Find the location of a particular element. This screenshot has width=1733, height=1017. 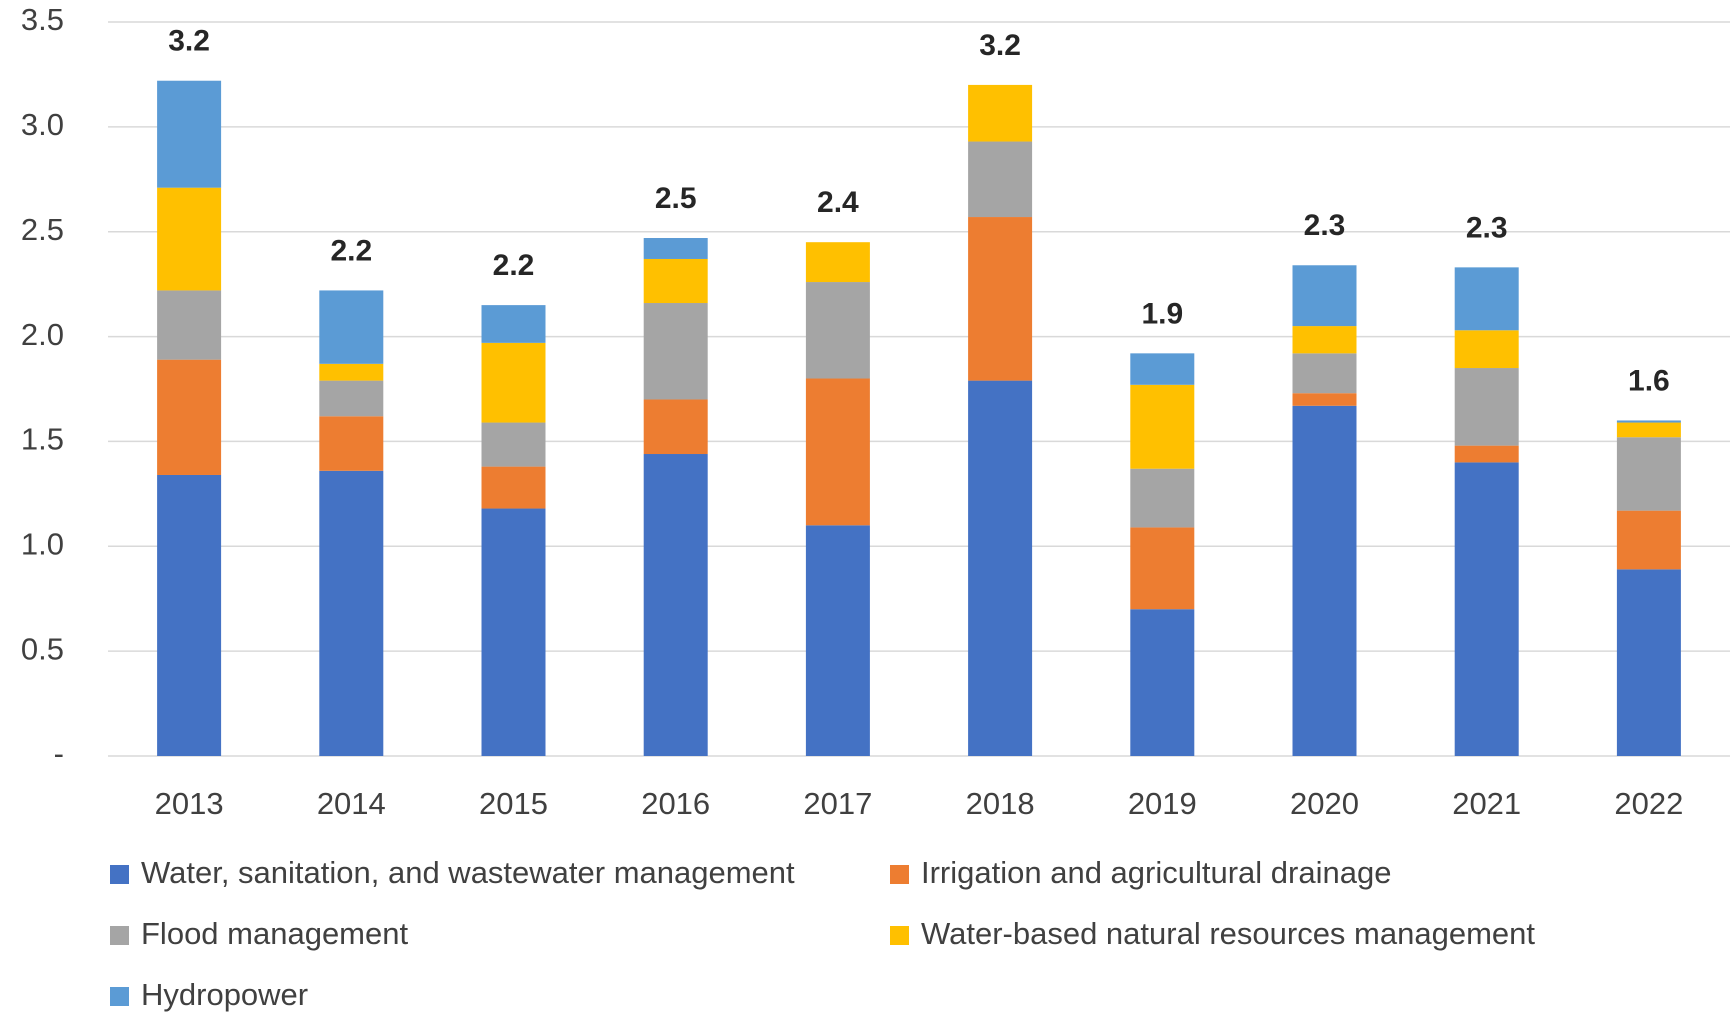

x-tick-label: 2014 is located at coordinates (351, 803).